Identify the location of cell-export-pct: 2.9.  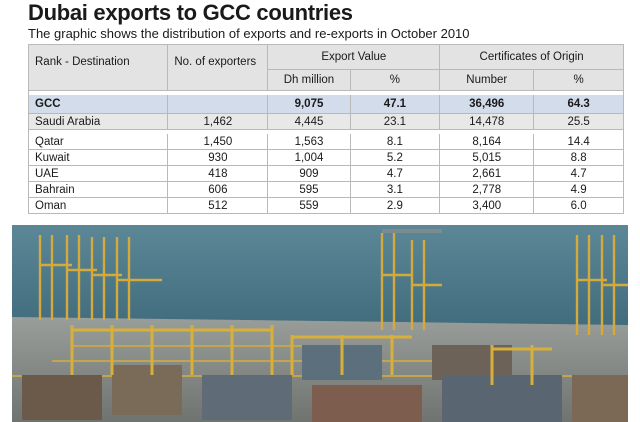
(395, 205).